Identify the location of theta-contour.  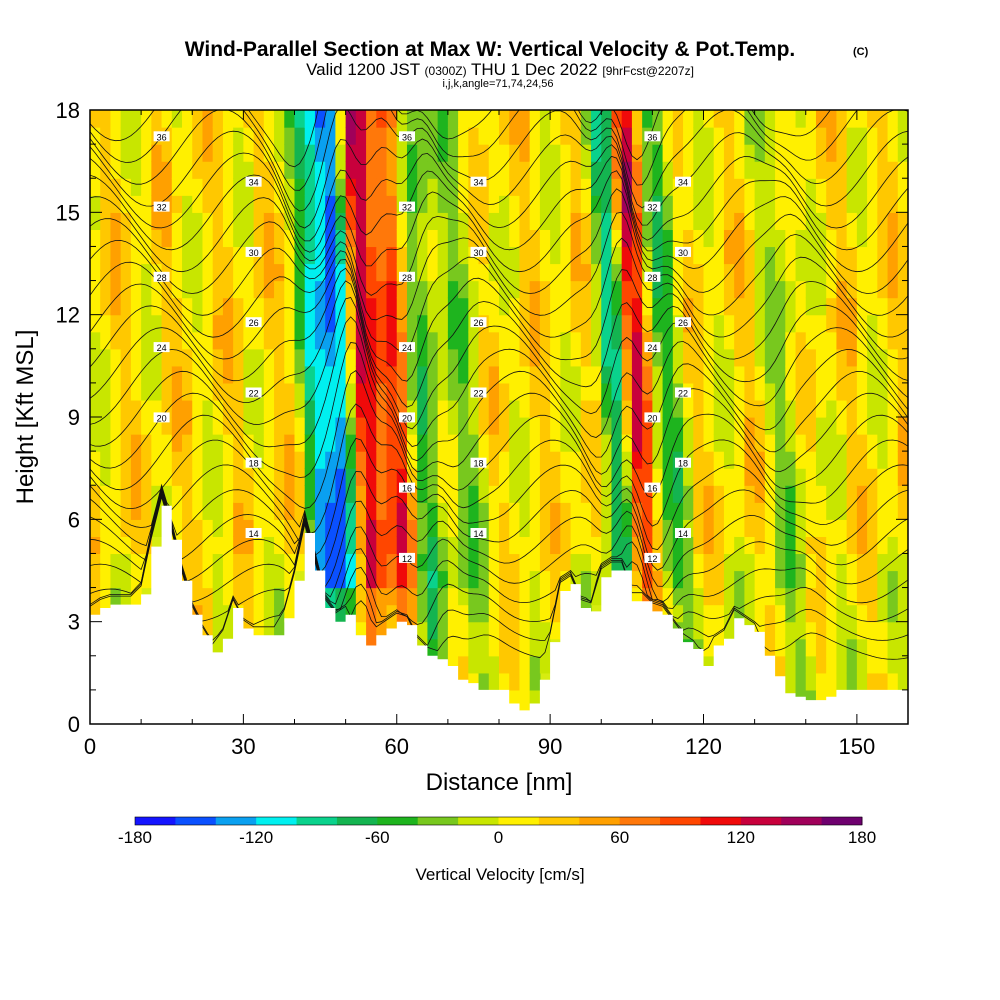
(499, 320).